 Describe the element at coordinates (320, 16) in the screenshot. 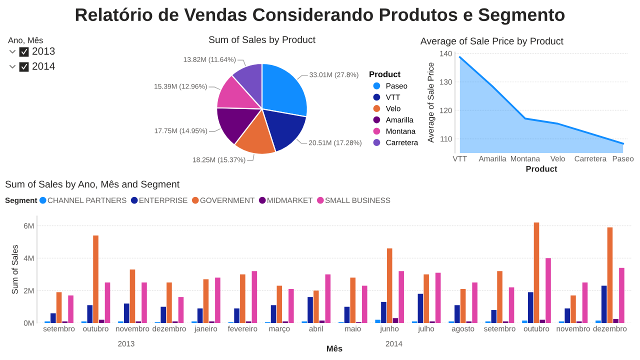

I see `text: Relatório de Vendas Considerando Produtos e Segmento` at that location.